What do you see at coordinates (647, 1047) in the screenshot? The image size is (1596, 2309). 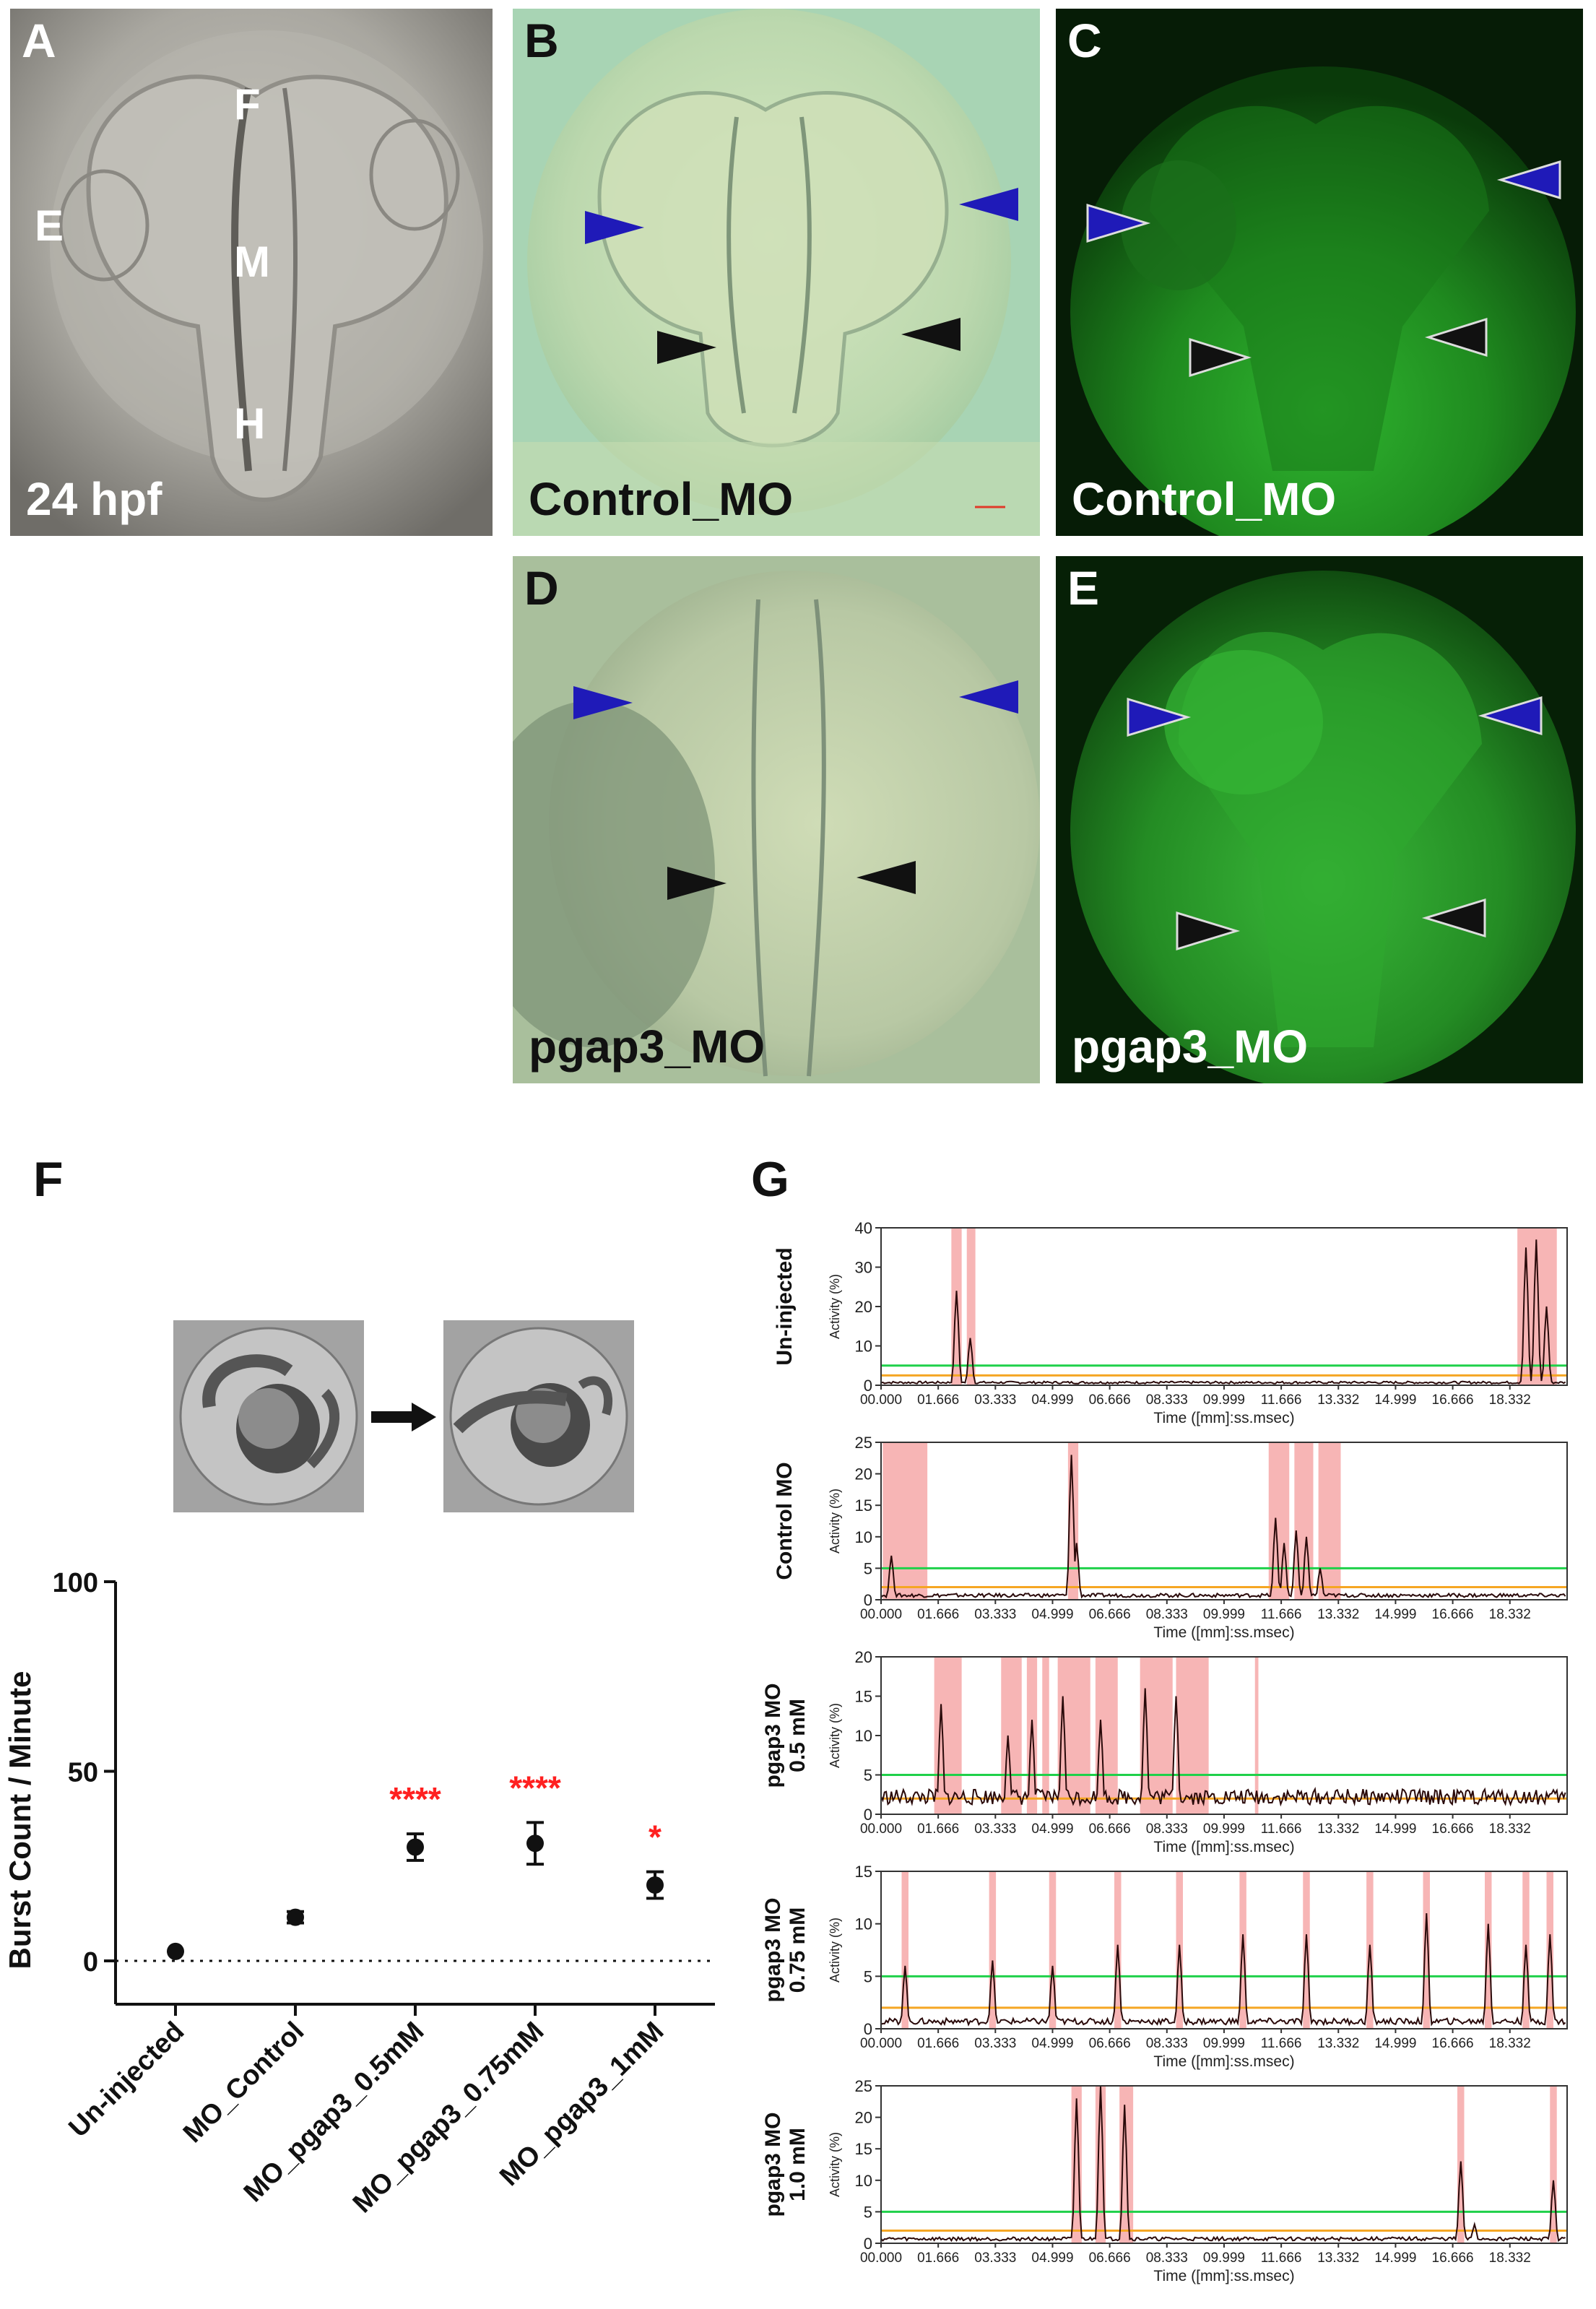 I see `panel-d-caption: pgap3_MO` at bounding box center [647, 1047].